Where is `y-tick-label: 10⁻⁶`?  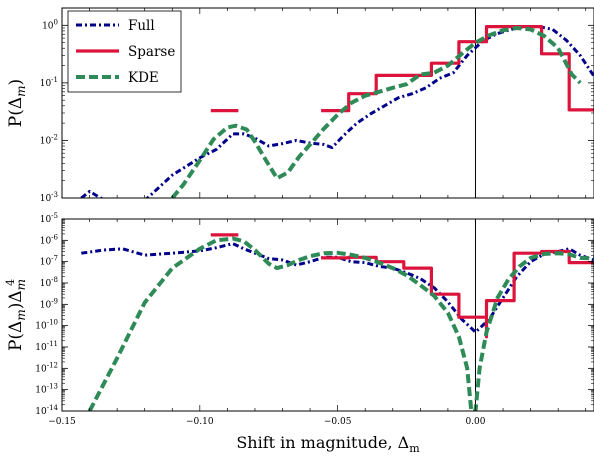 y-tick-label: 10⁻⁶ is located at coordinates (49, 239).